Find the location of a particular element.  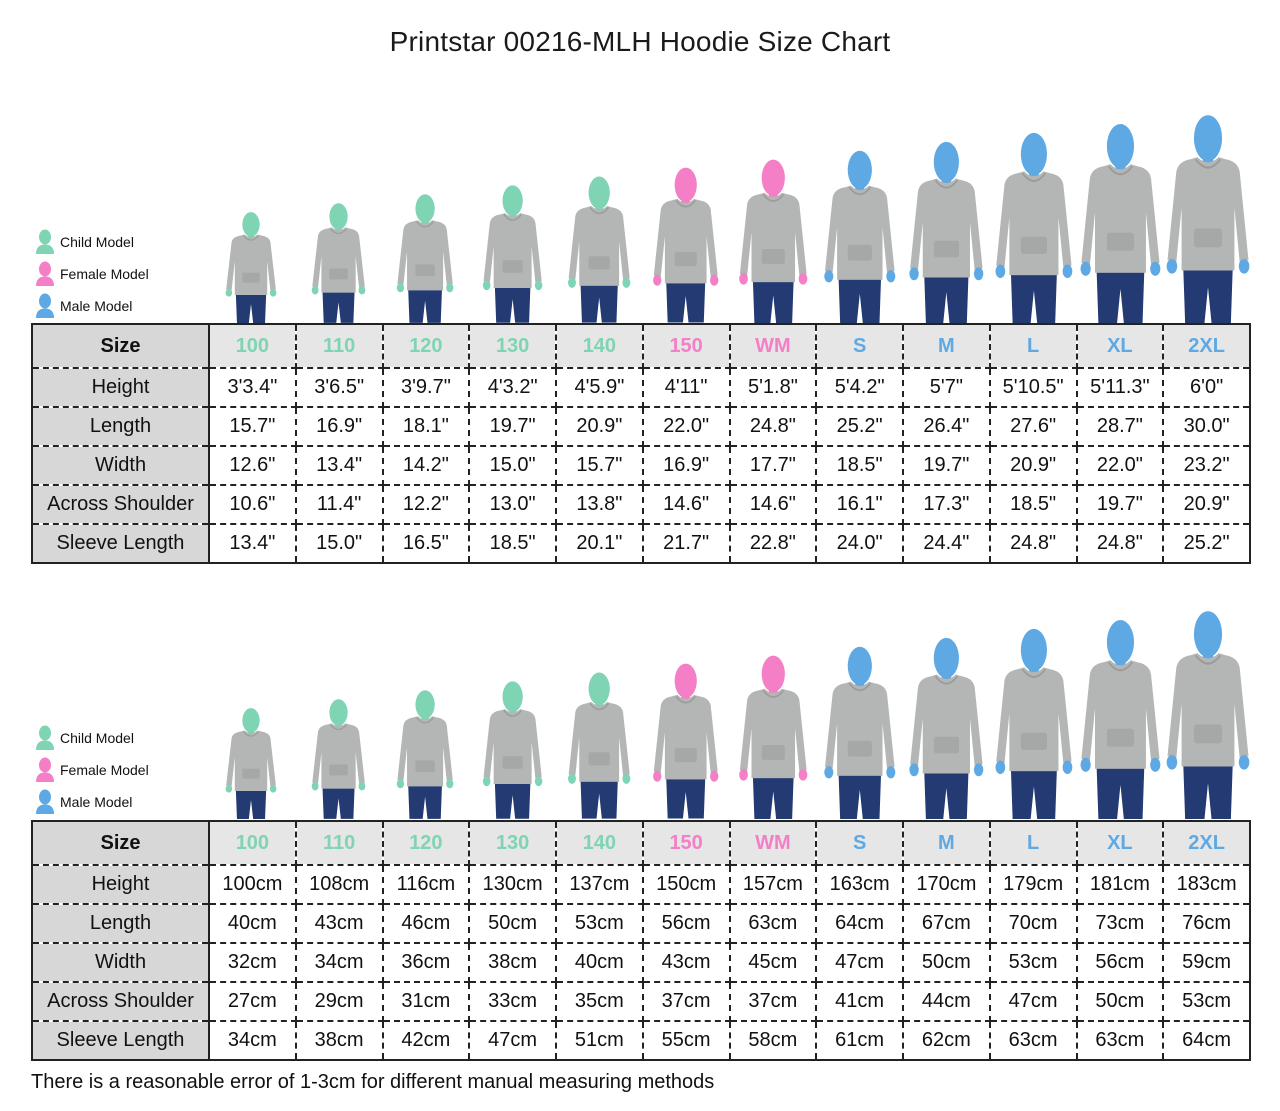

measurement-cell: 36cm is located at coordinates (426, 963).